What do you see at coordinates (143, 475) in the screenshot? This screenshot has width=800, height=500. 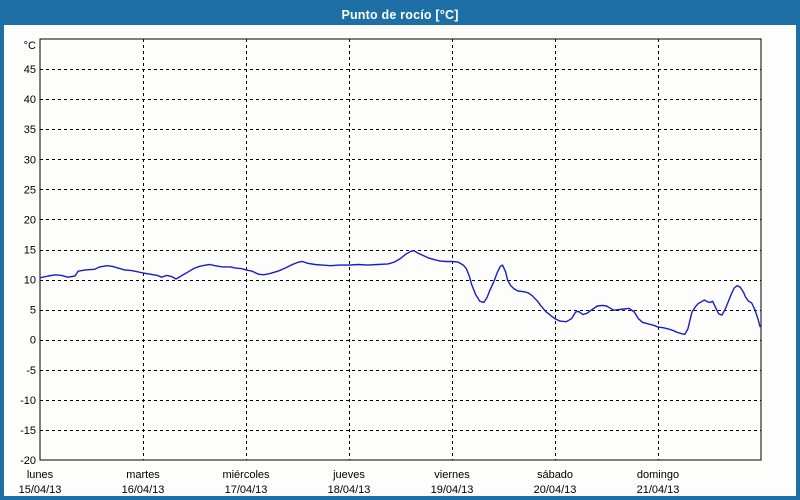 I see `day-label: martes` at bounding box center [143, 475].